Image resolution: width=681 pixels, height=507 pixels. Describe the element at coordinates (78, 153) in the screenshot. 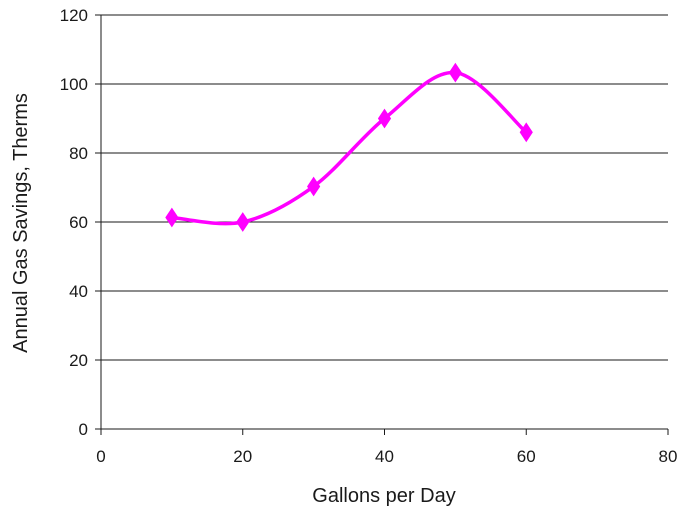

I see `y-tick-label: 80` at that location.